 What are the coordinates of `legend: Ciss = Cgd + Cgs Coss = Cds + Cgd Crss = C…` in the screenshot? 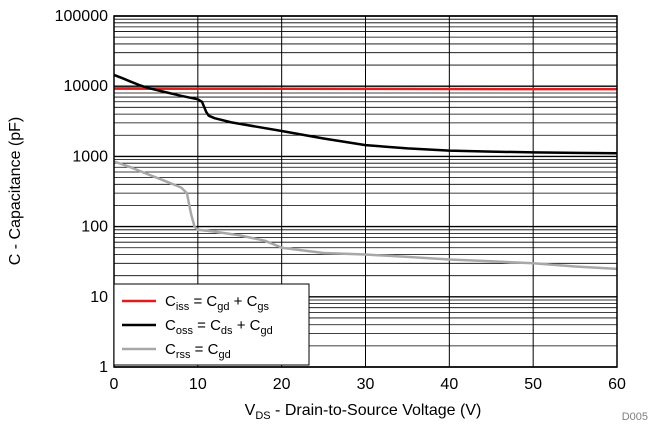 It's located at (211, 324).